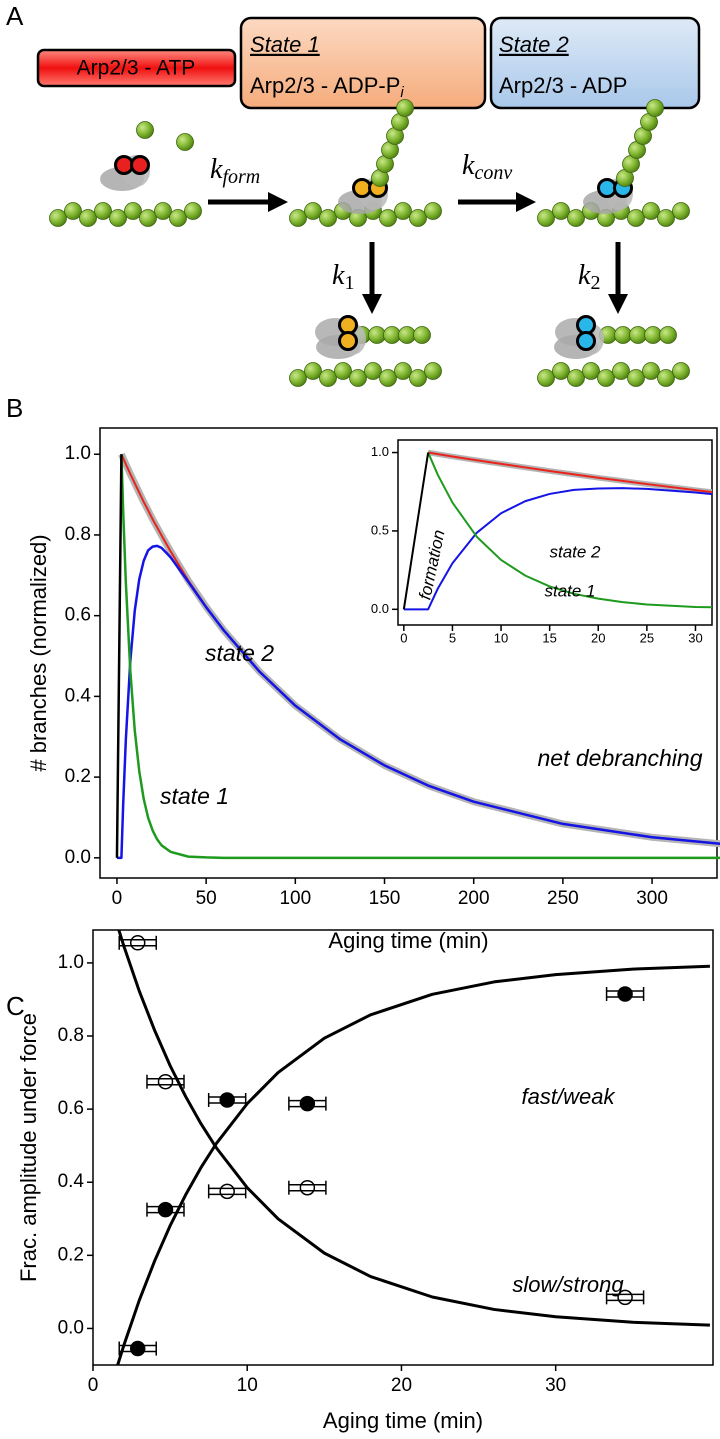  Describe the element at coordinates (15, 16) in the screenshot. I see `panel-label: A` at that location.